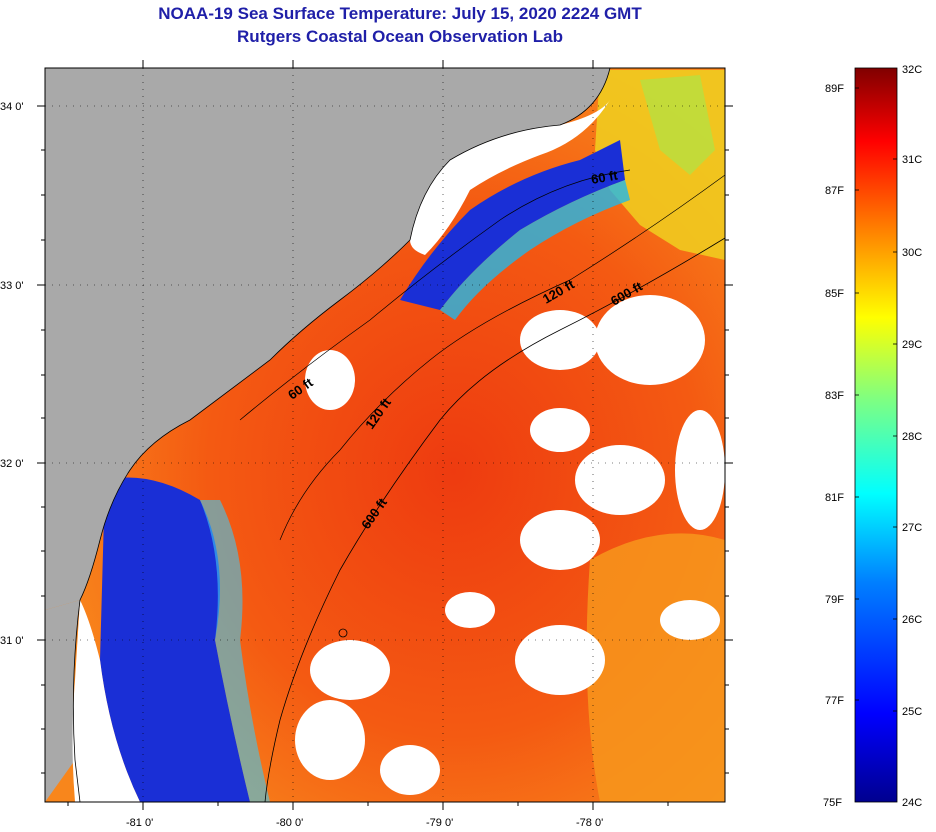  I want to click on nearshore-cloud-south, so click(106, 701).